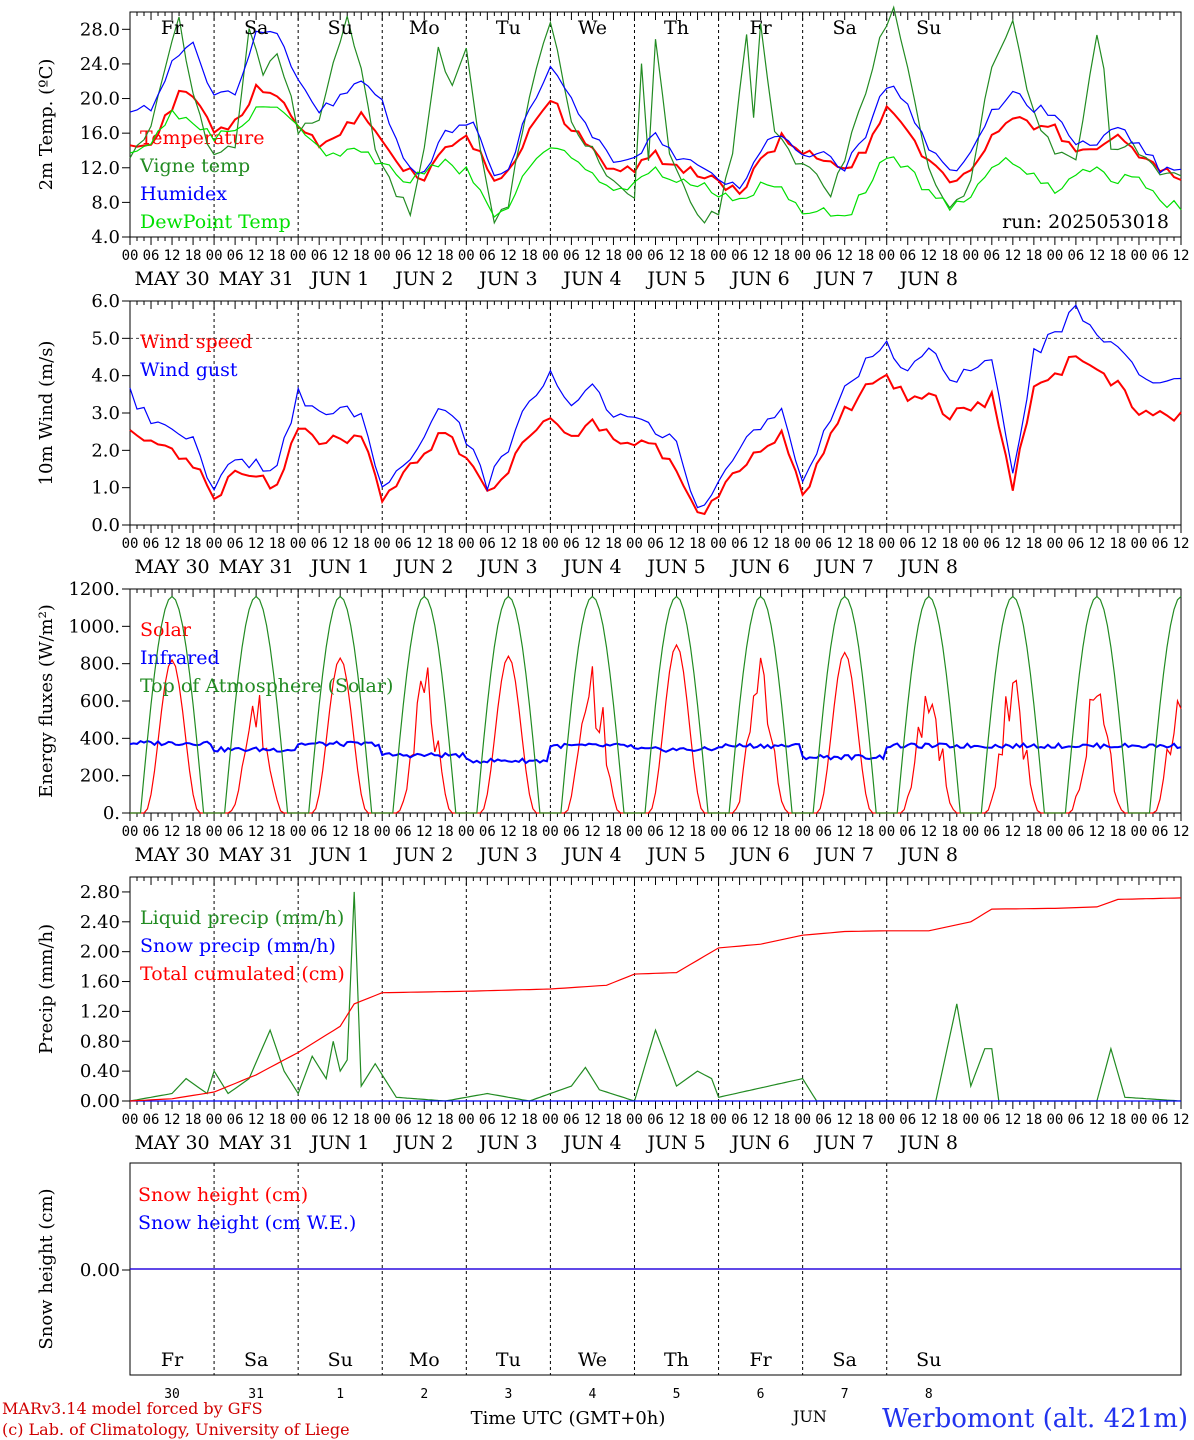  I want to click on series-line-temperature, so click(655, 139).